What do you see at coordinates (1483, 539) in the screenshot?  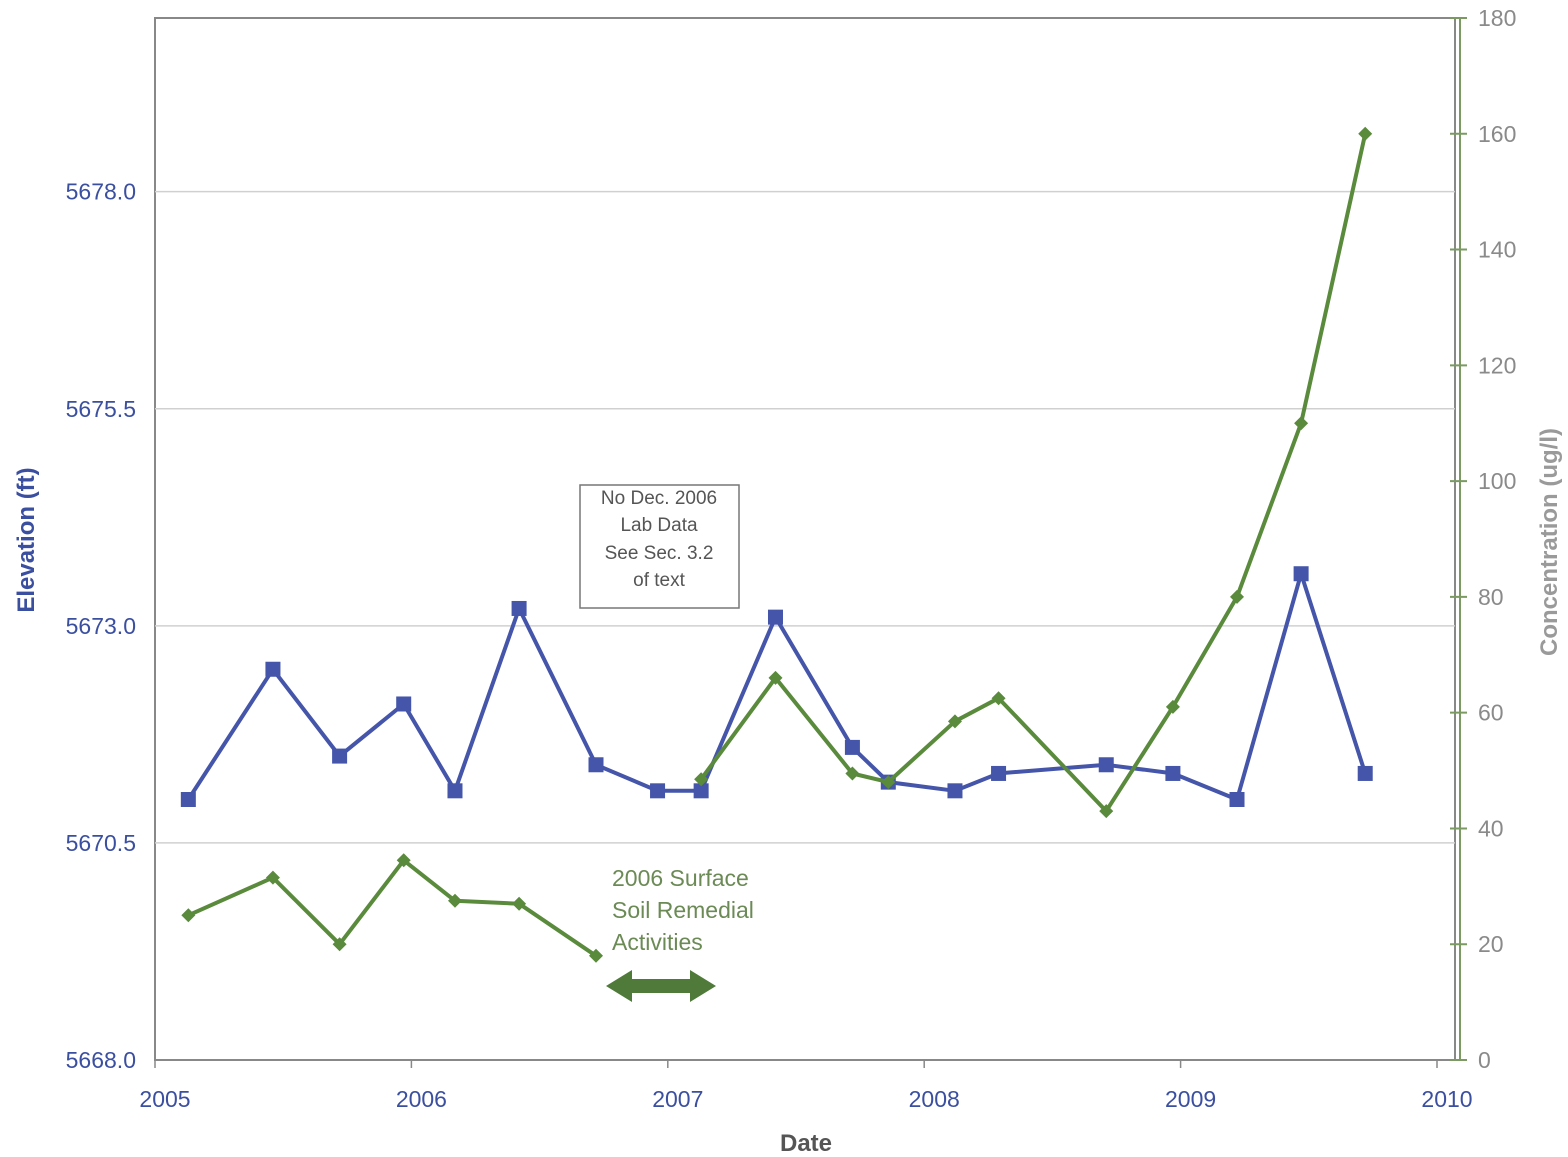 I see `y-right-ticks: 0 20 40 60 80 100 120 140 160 180` at bounding box center [1483, 539].